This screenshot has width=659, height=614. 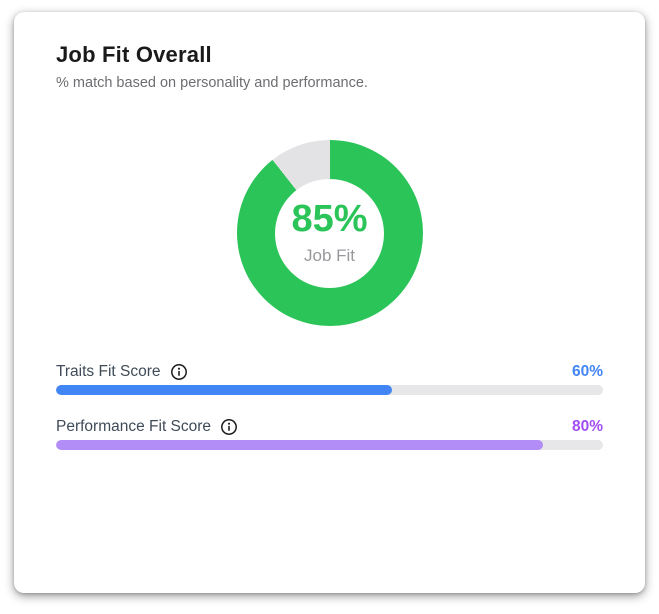 I want to click on performance-fit-label: Performance Fit Score, so click(x=134, y=426).